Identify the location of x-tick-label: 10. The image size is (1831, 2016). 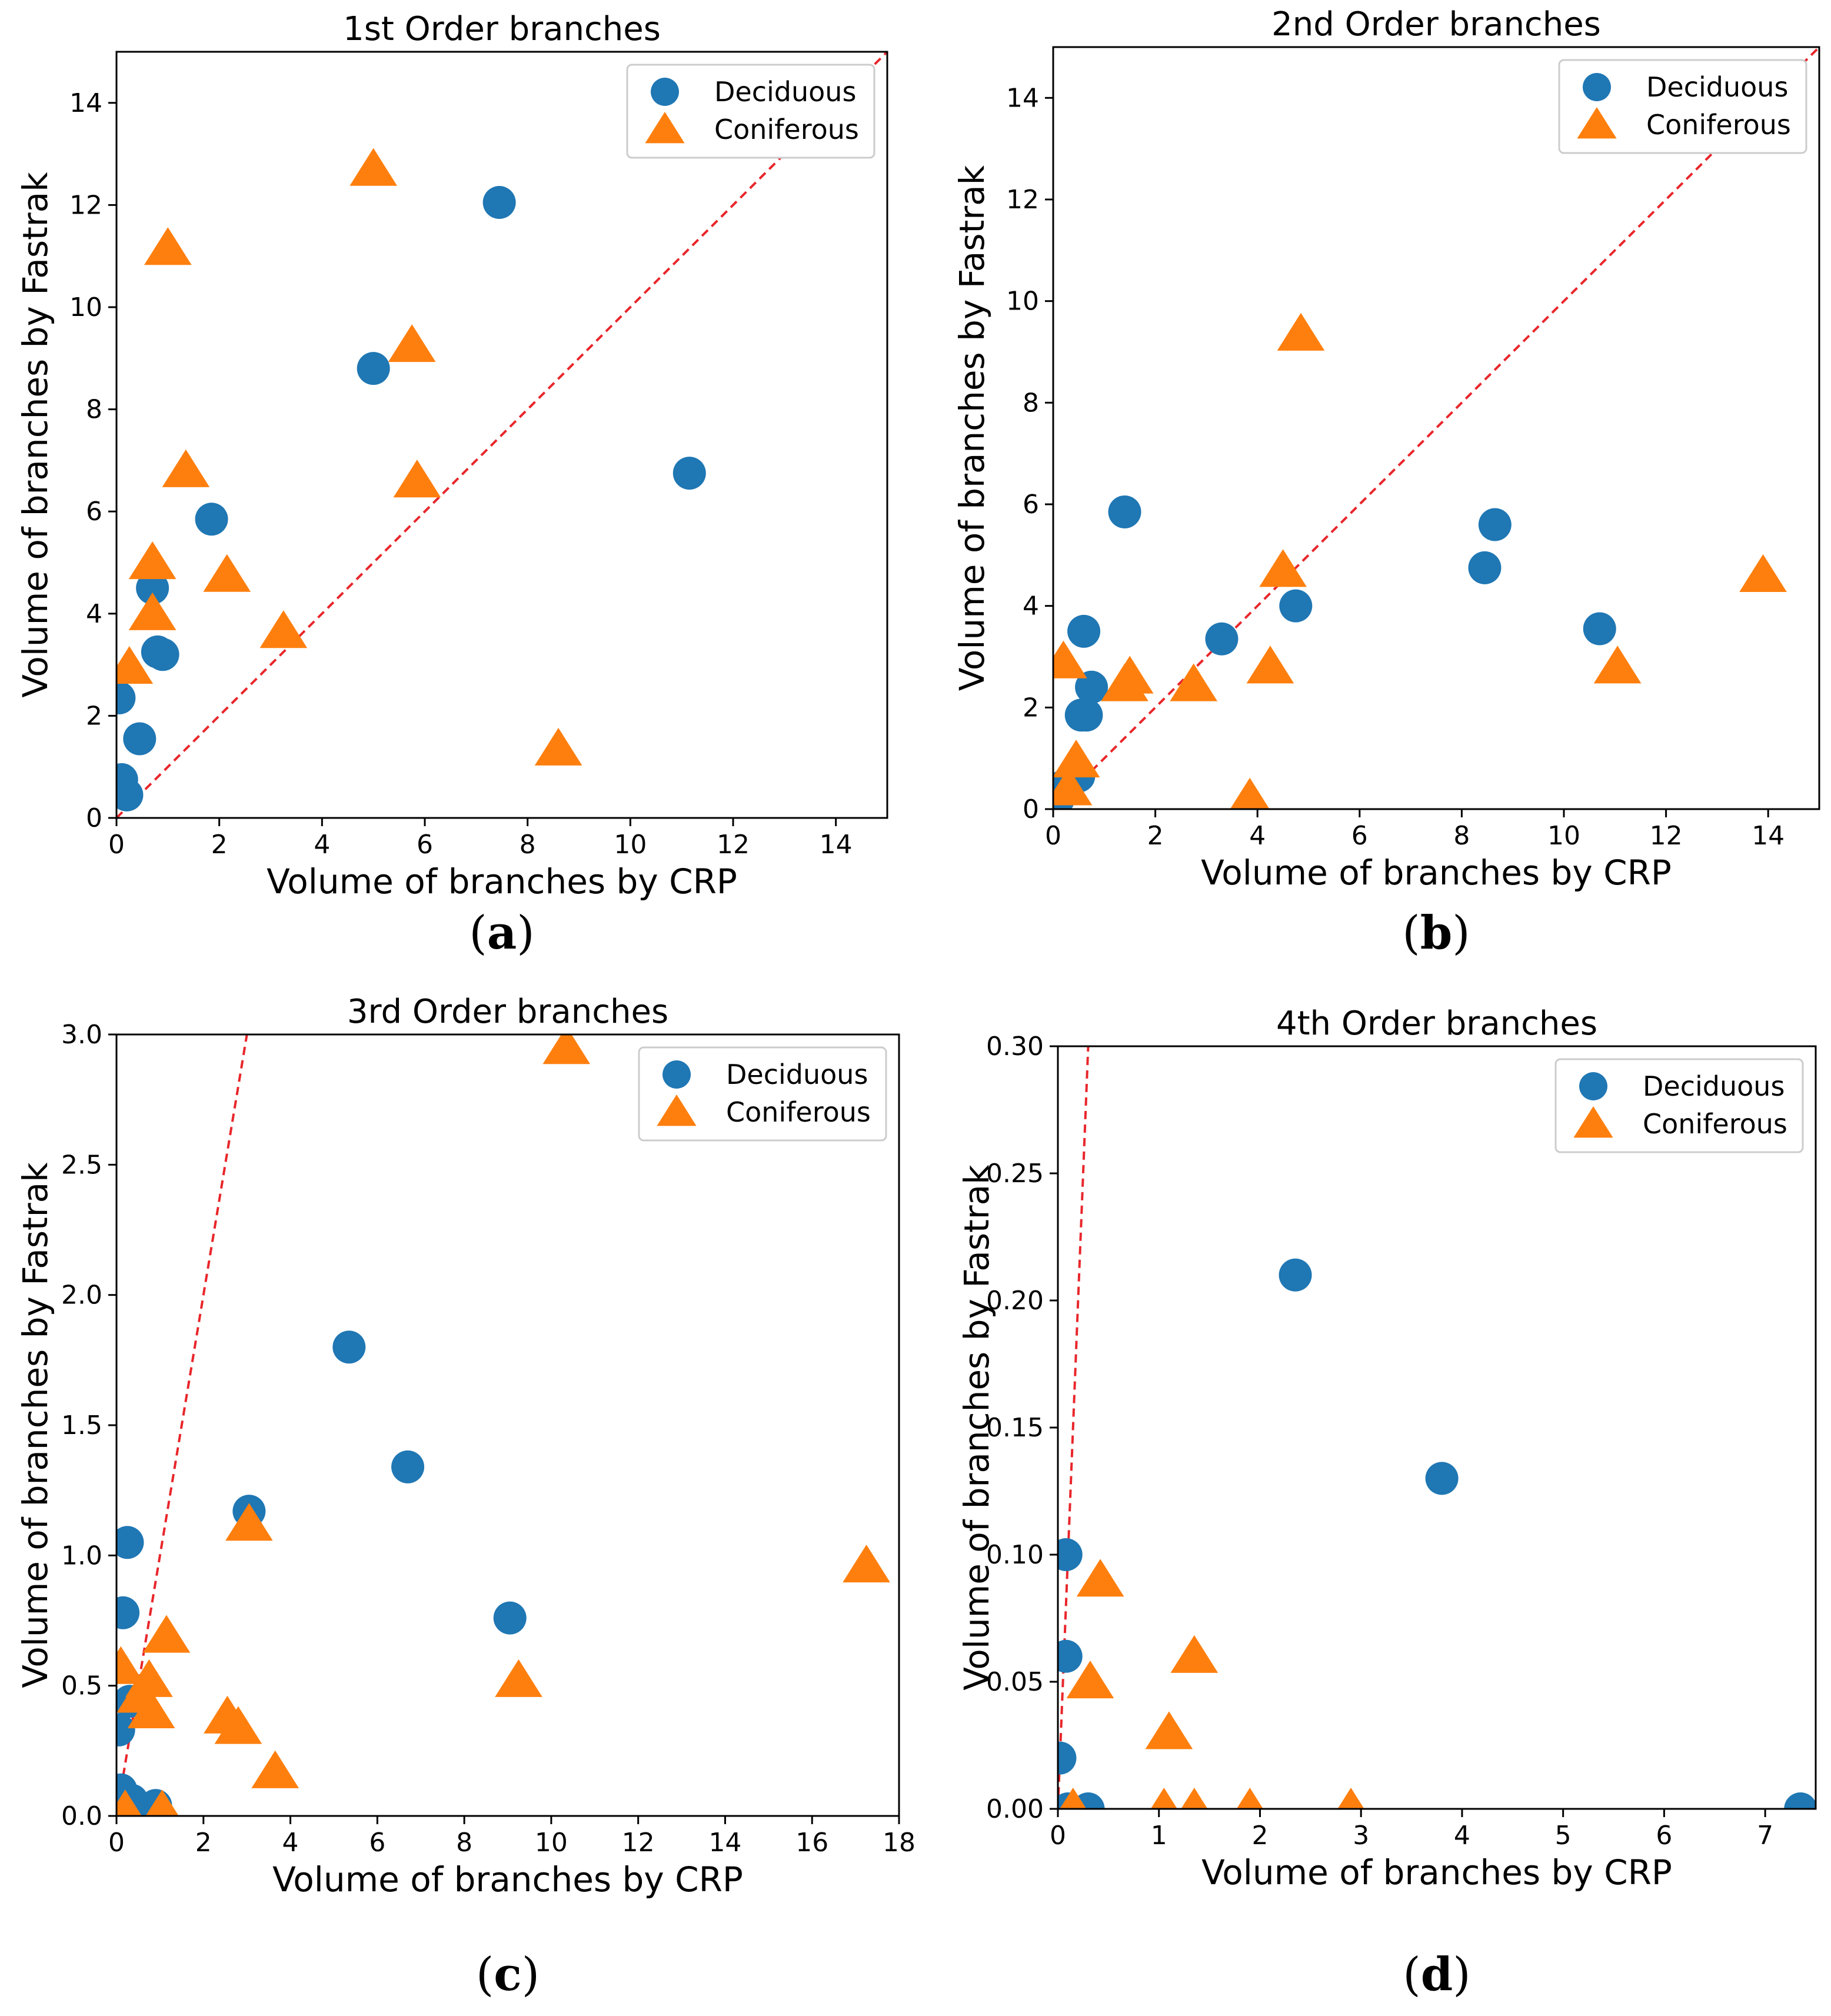
(630, 845).